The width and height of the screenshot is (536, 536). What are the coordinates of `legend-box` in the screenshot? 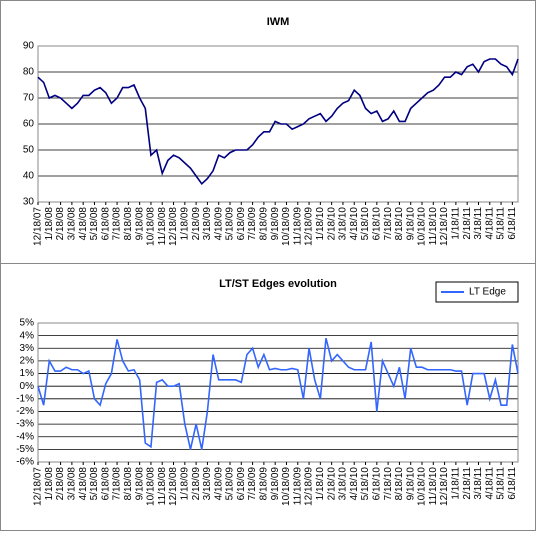 It's located at (477, 292).